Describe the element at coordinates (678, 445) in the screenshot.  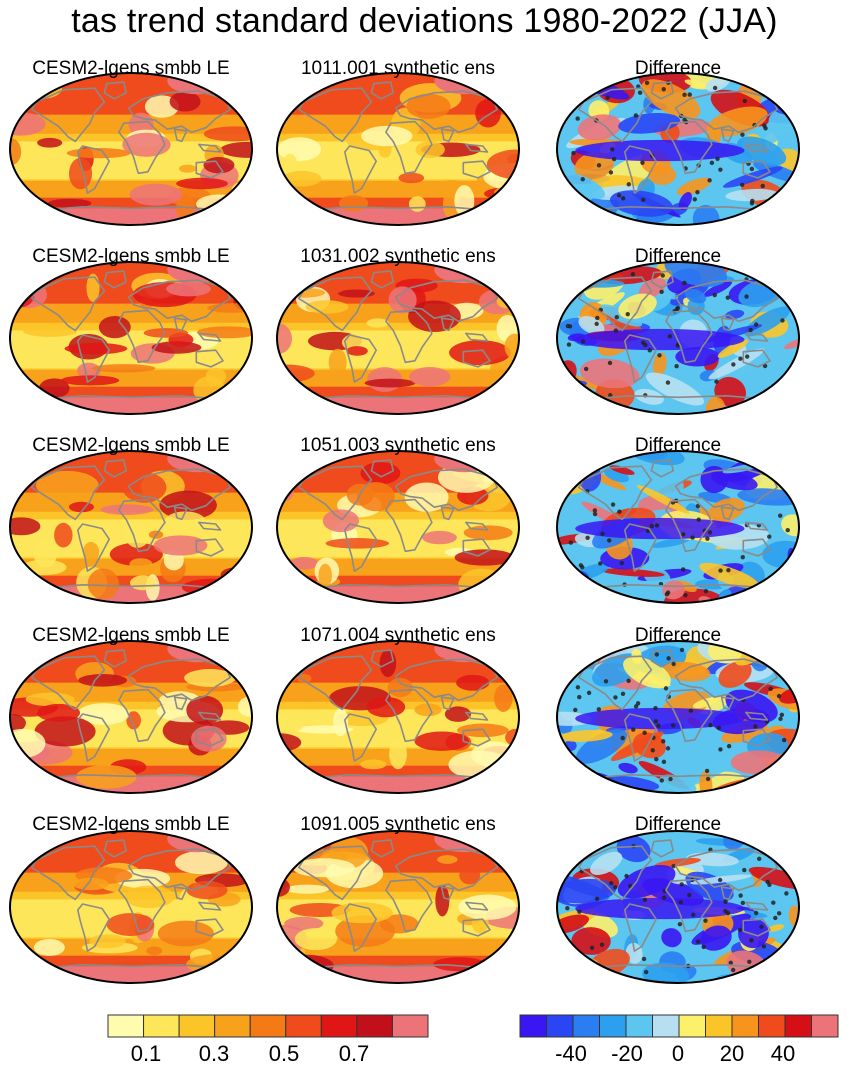
I see `panel-label-row3-right: Difference` at that location.